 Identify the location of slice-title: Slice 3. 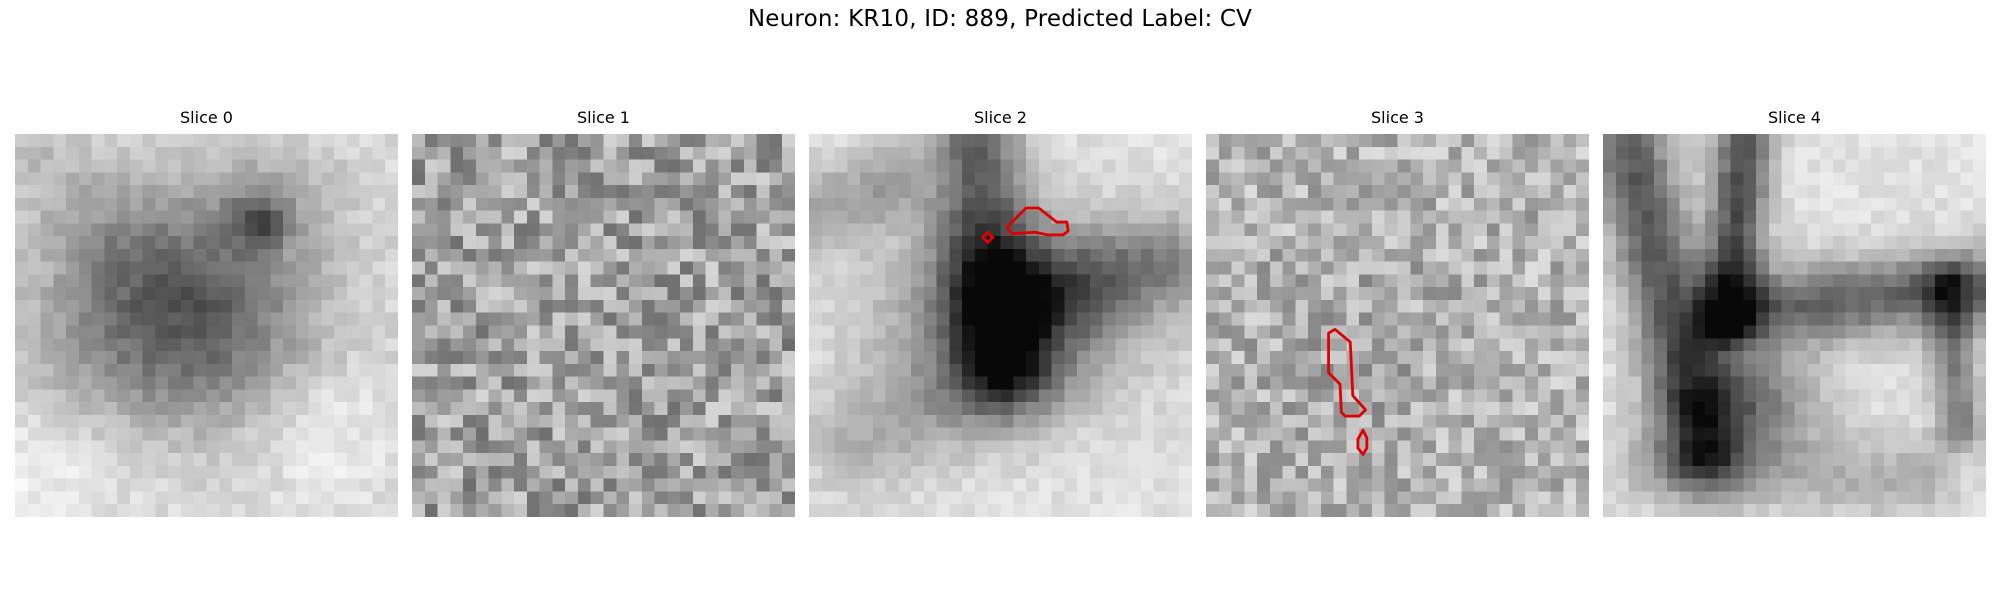
(1397, 117).